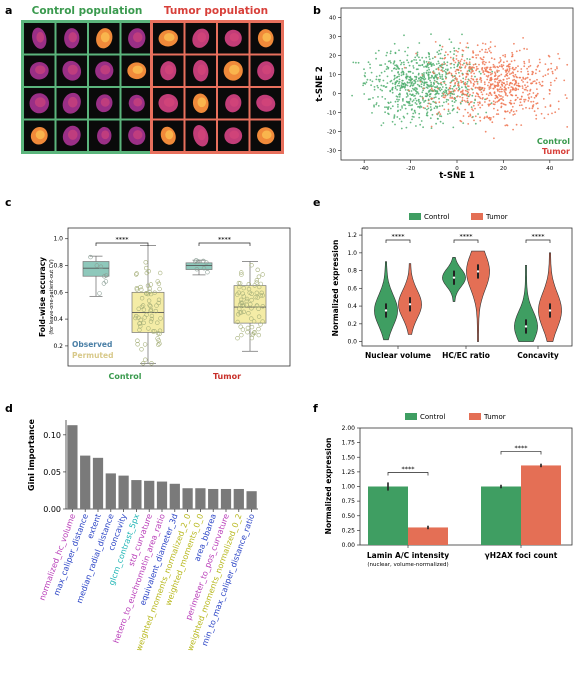 Image resolution: width=587 pixels, height=673 pixels. I want to click on boxplot-legend-permuted: Permuted, so click(92, 355).